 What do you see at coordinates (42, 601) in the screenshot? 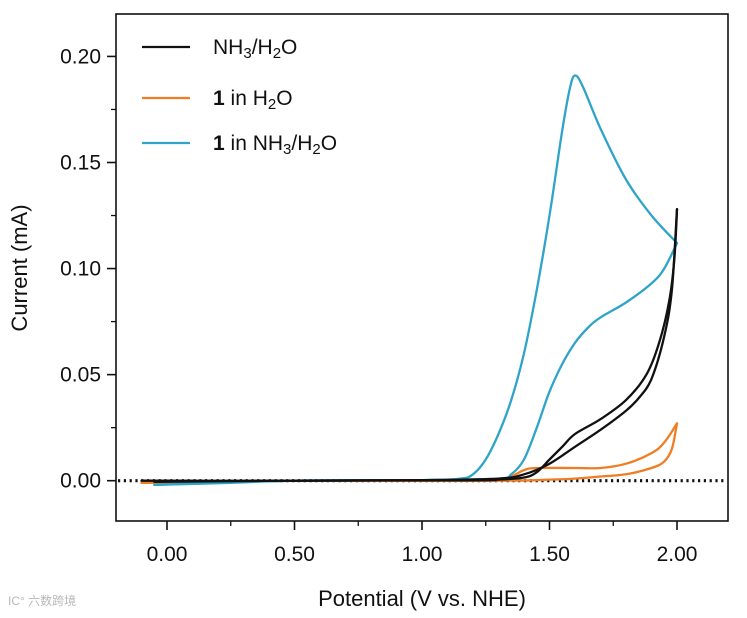
I see `watermark: IC° 六数跨境` at bounding box center [42, 601].